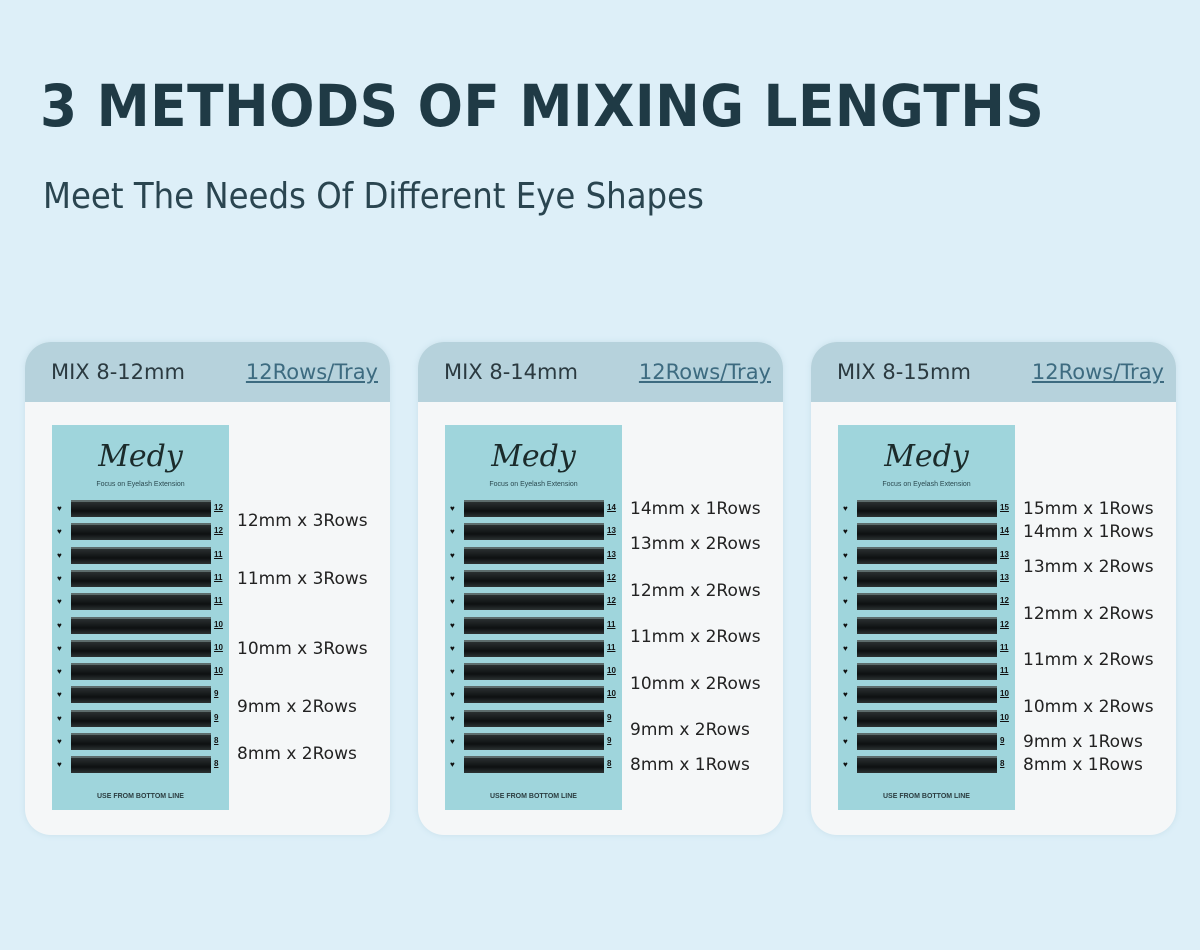  What do you see at coordinates (904, 372) in the screenshot?
I see `mix-name: MIX 8-15mm` at bounding box center [904, 372].